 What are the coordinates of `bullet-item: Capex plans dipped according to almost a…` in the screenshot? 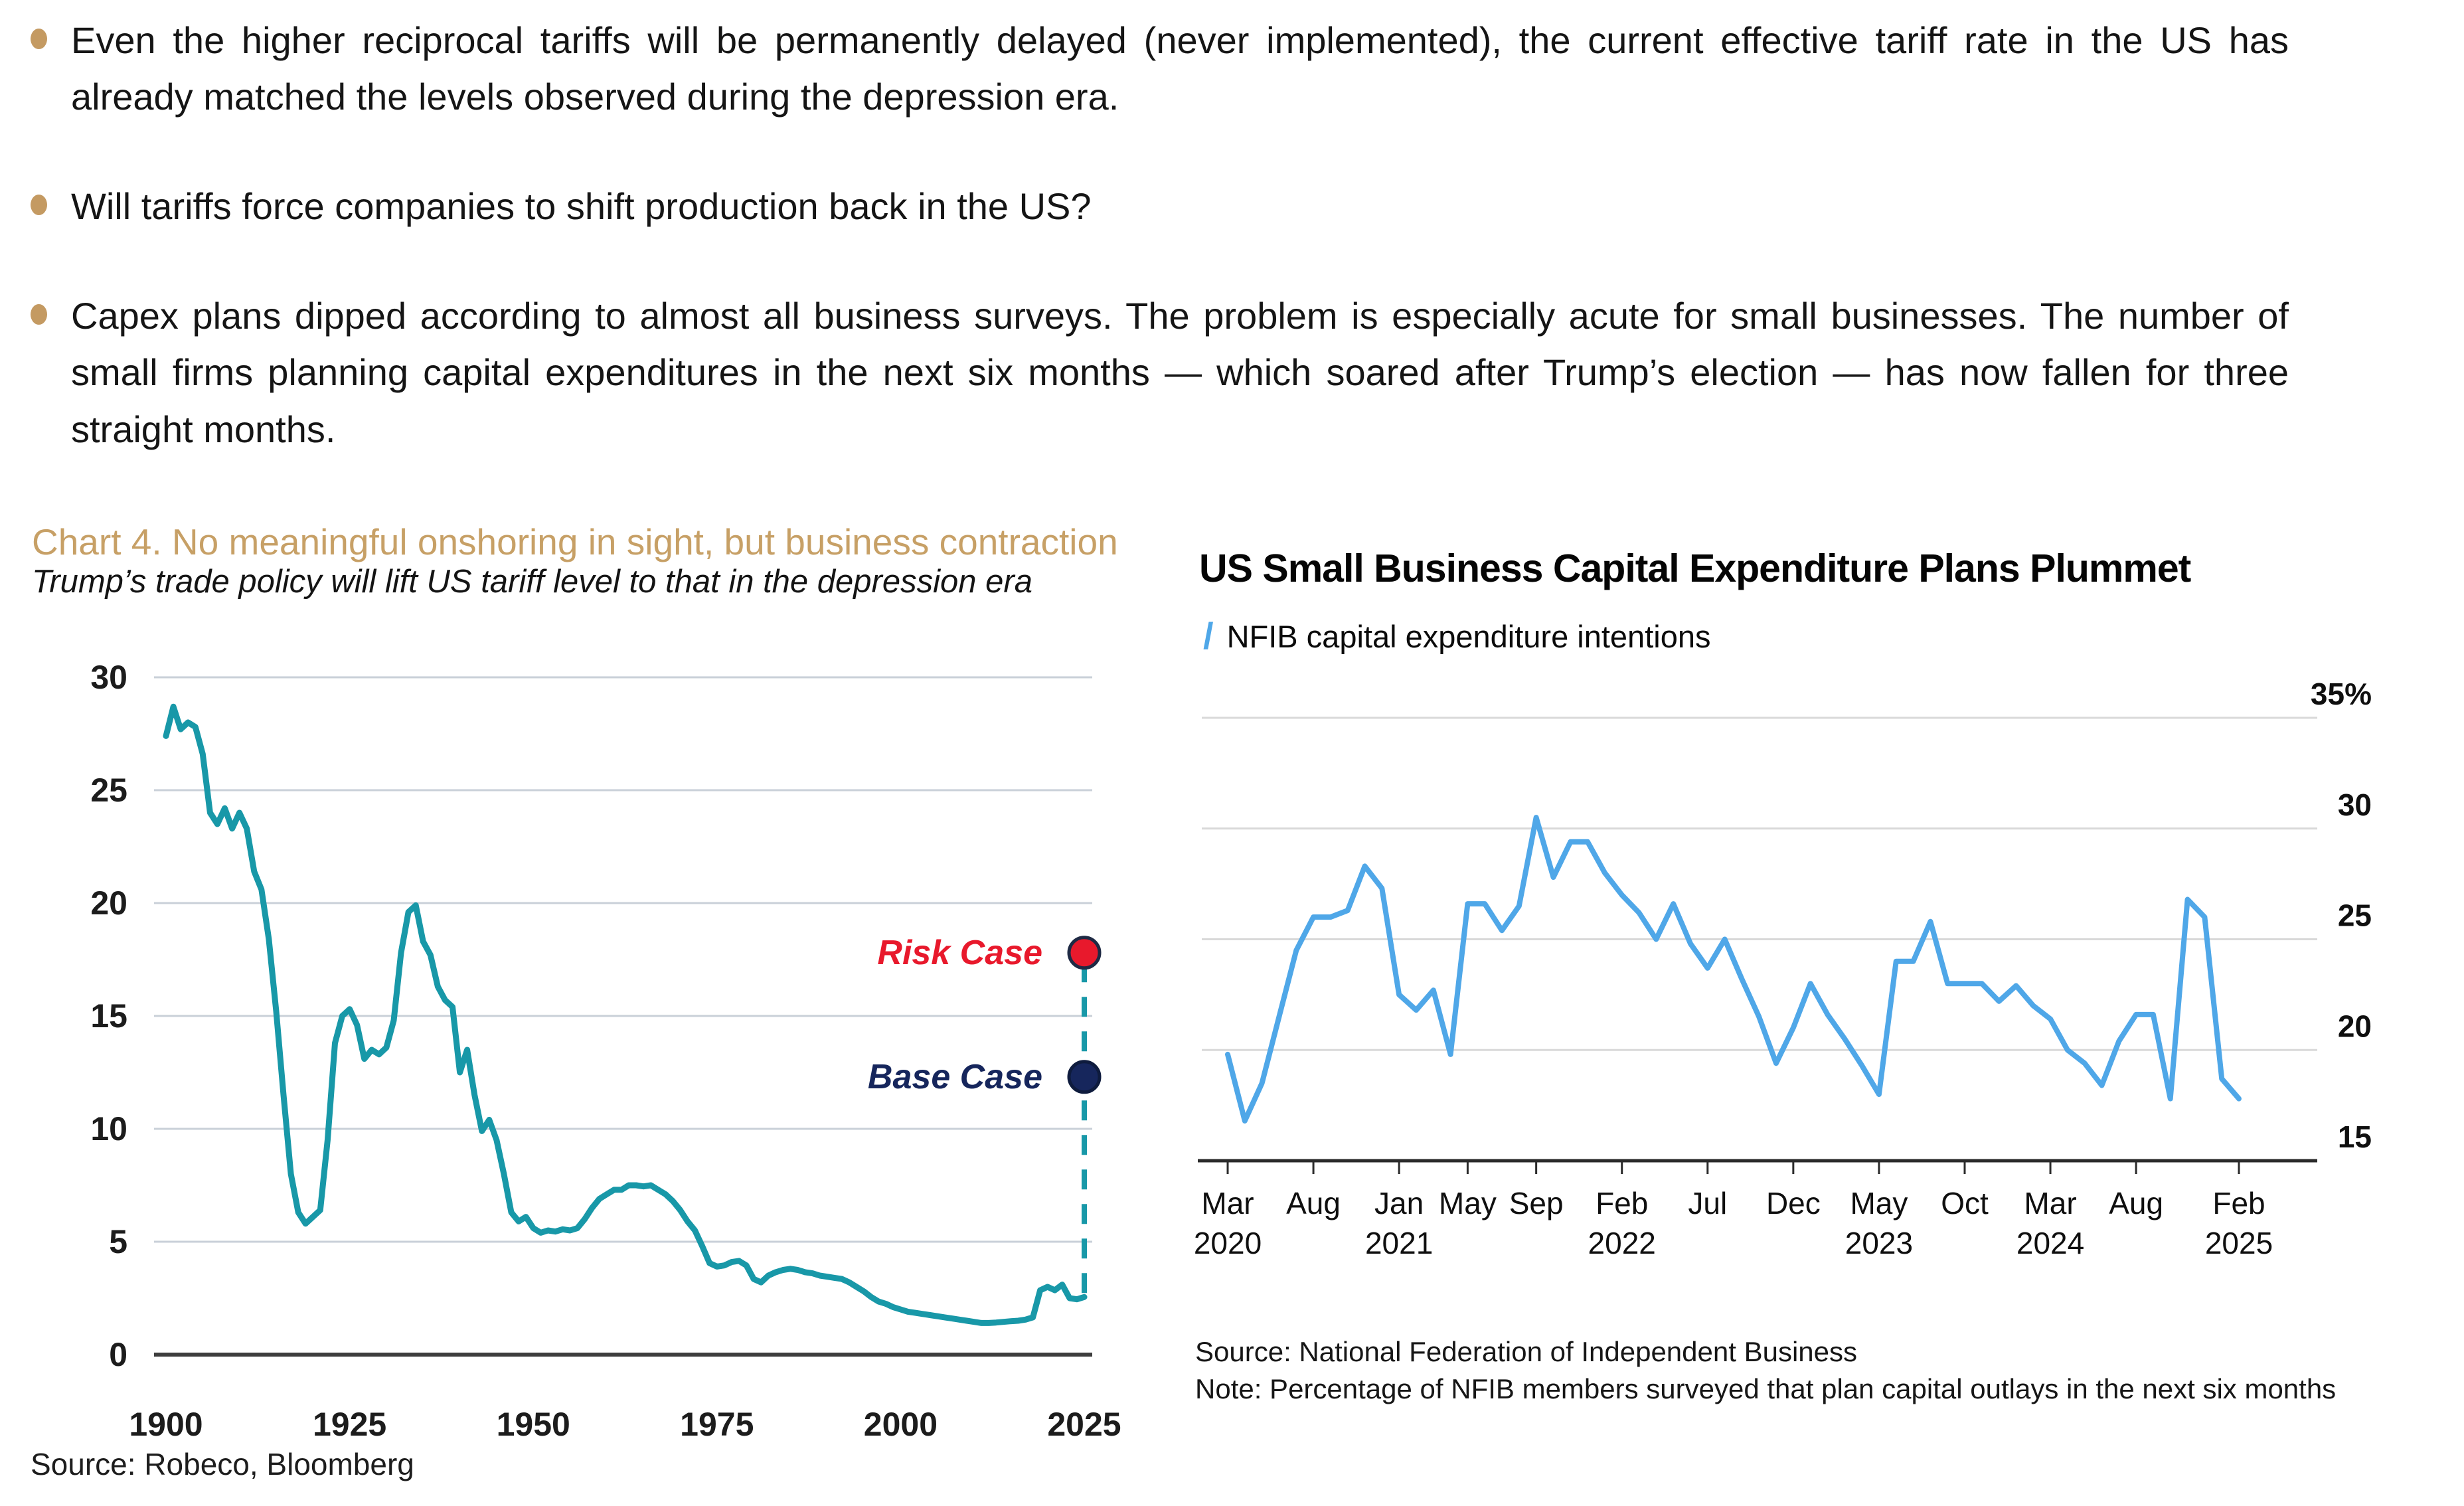 It's located at (1166, 372).